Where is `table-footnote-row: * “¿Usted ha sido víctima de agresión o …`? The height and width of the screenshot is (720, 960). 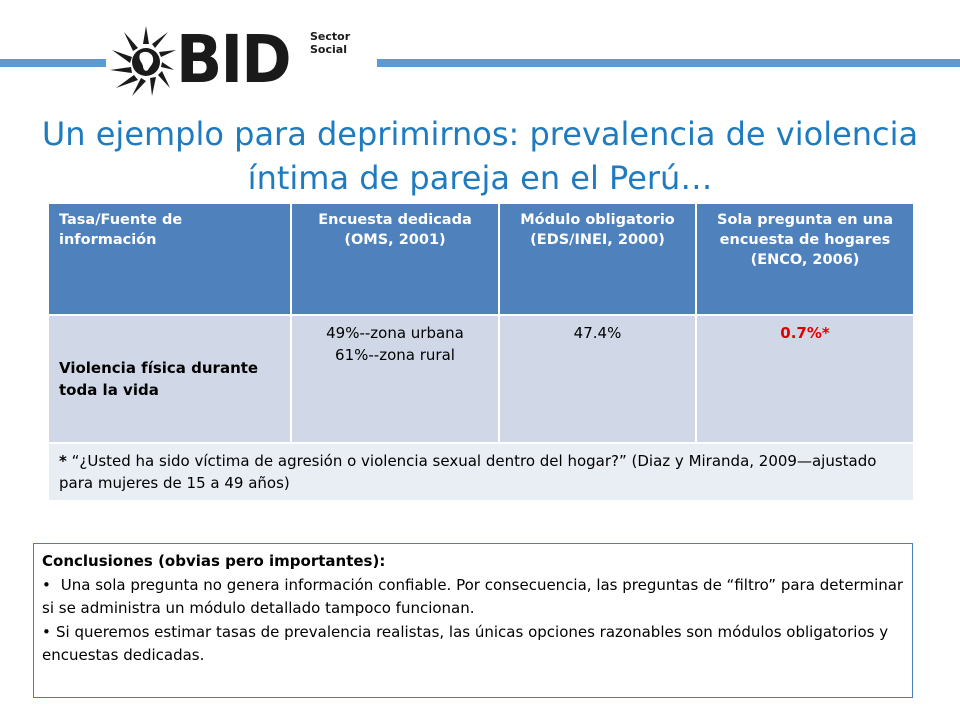
table-footnote-row: * “¿Usted ha sido víctima de agresión o … is located at coordinates (481, 472).